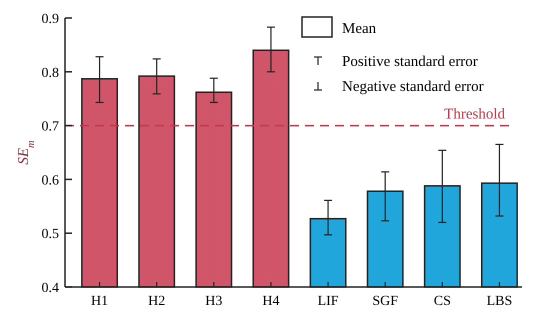 The height and width of the screenshot is (320, 550). Describe the element at coordinates (359, 29) in the screenshot. I see `legend-label: Mean` at that location.